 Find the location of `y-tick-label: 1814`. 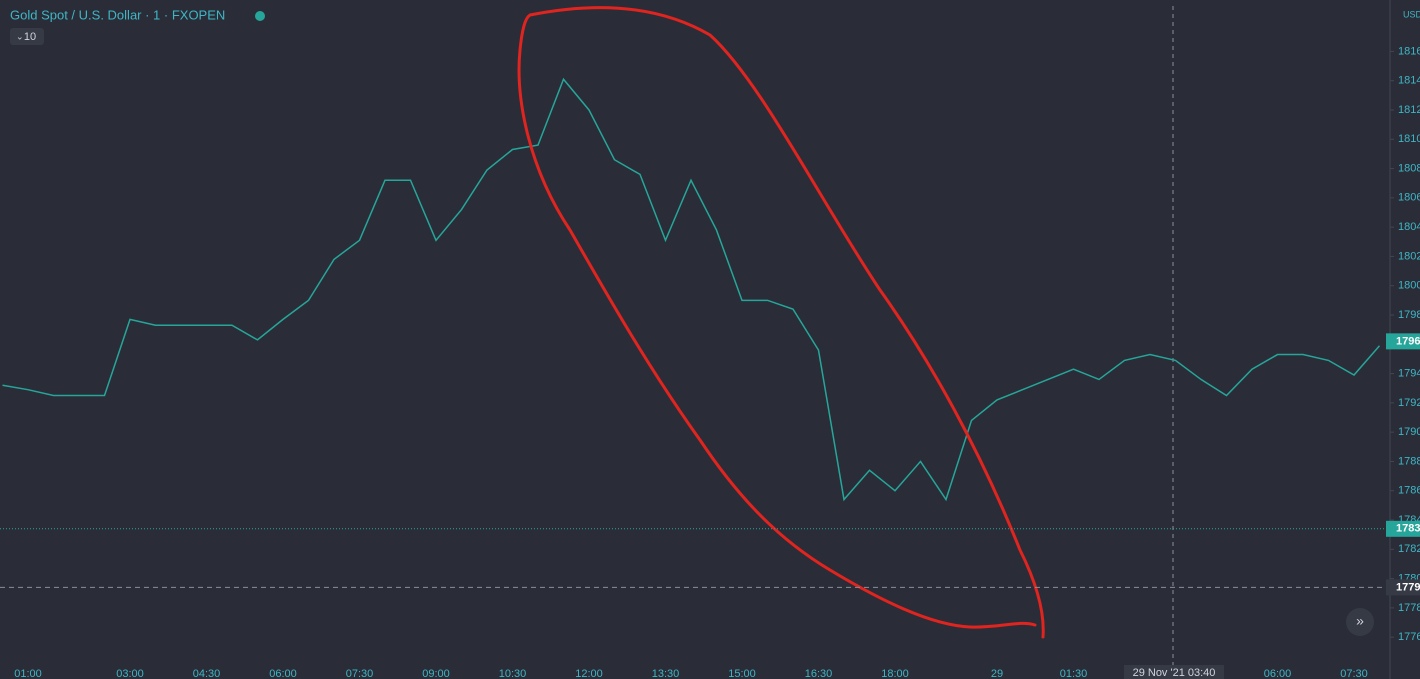

y-tick-label: 1814 is located at coordinates (1409, 81).